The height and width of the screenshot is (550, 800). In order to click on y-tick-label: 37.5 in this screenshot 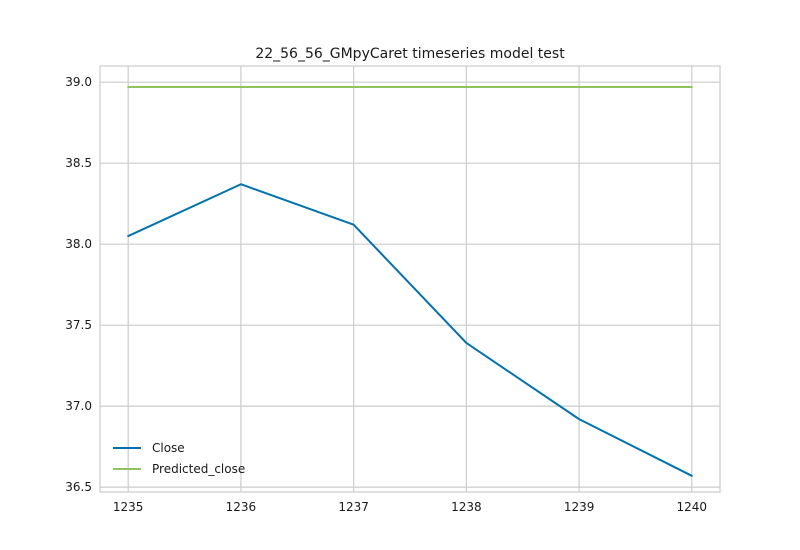, I will do `click(78, 325)`.